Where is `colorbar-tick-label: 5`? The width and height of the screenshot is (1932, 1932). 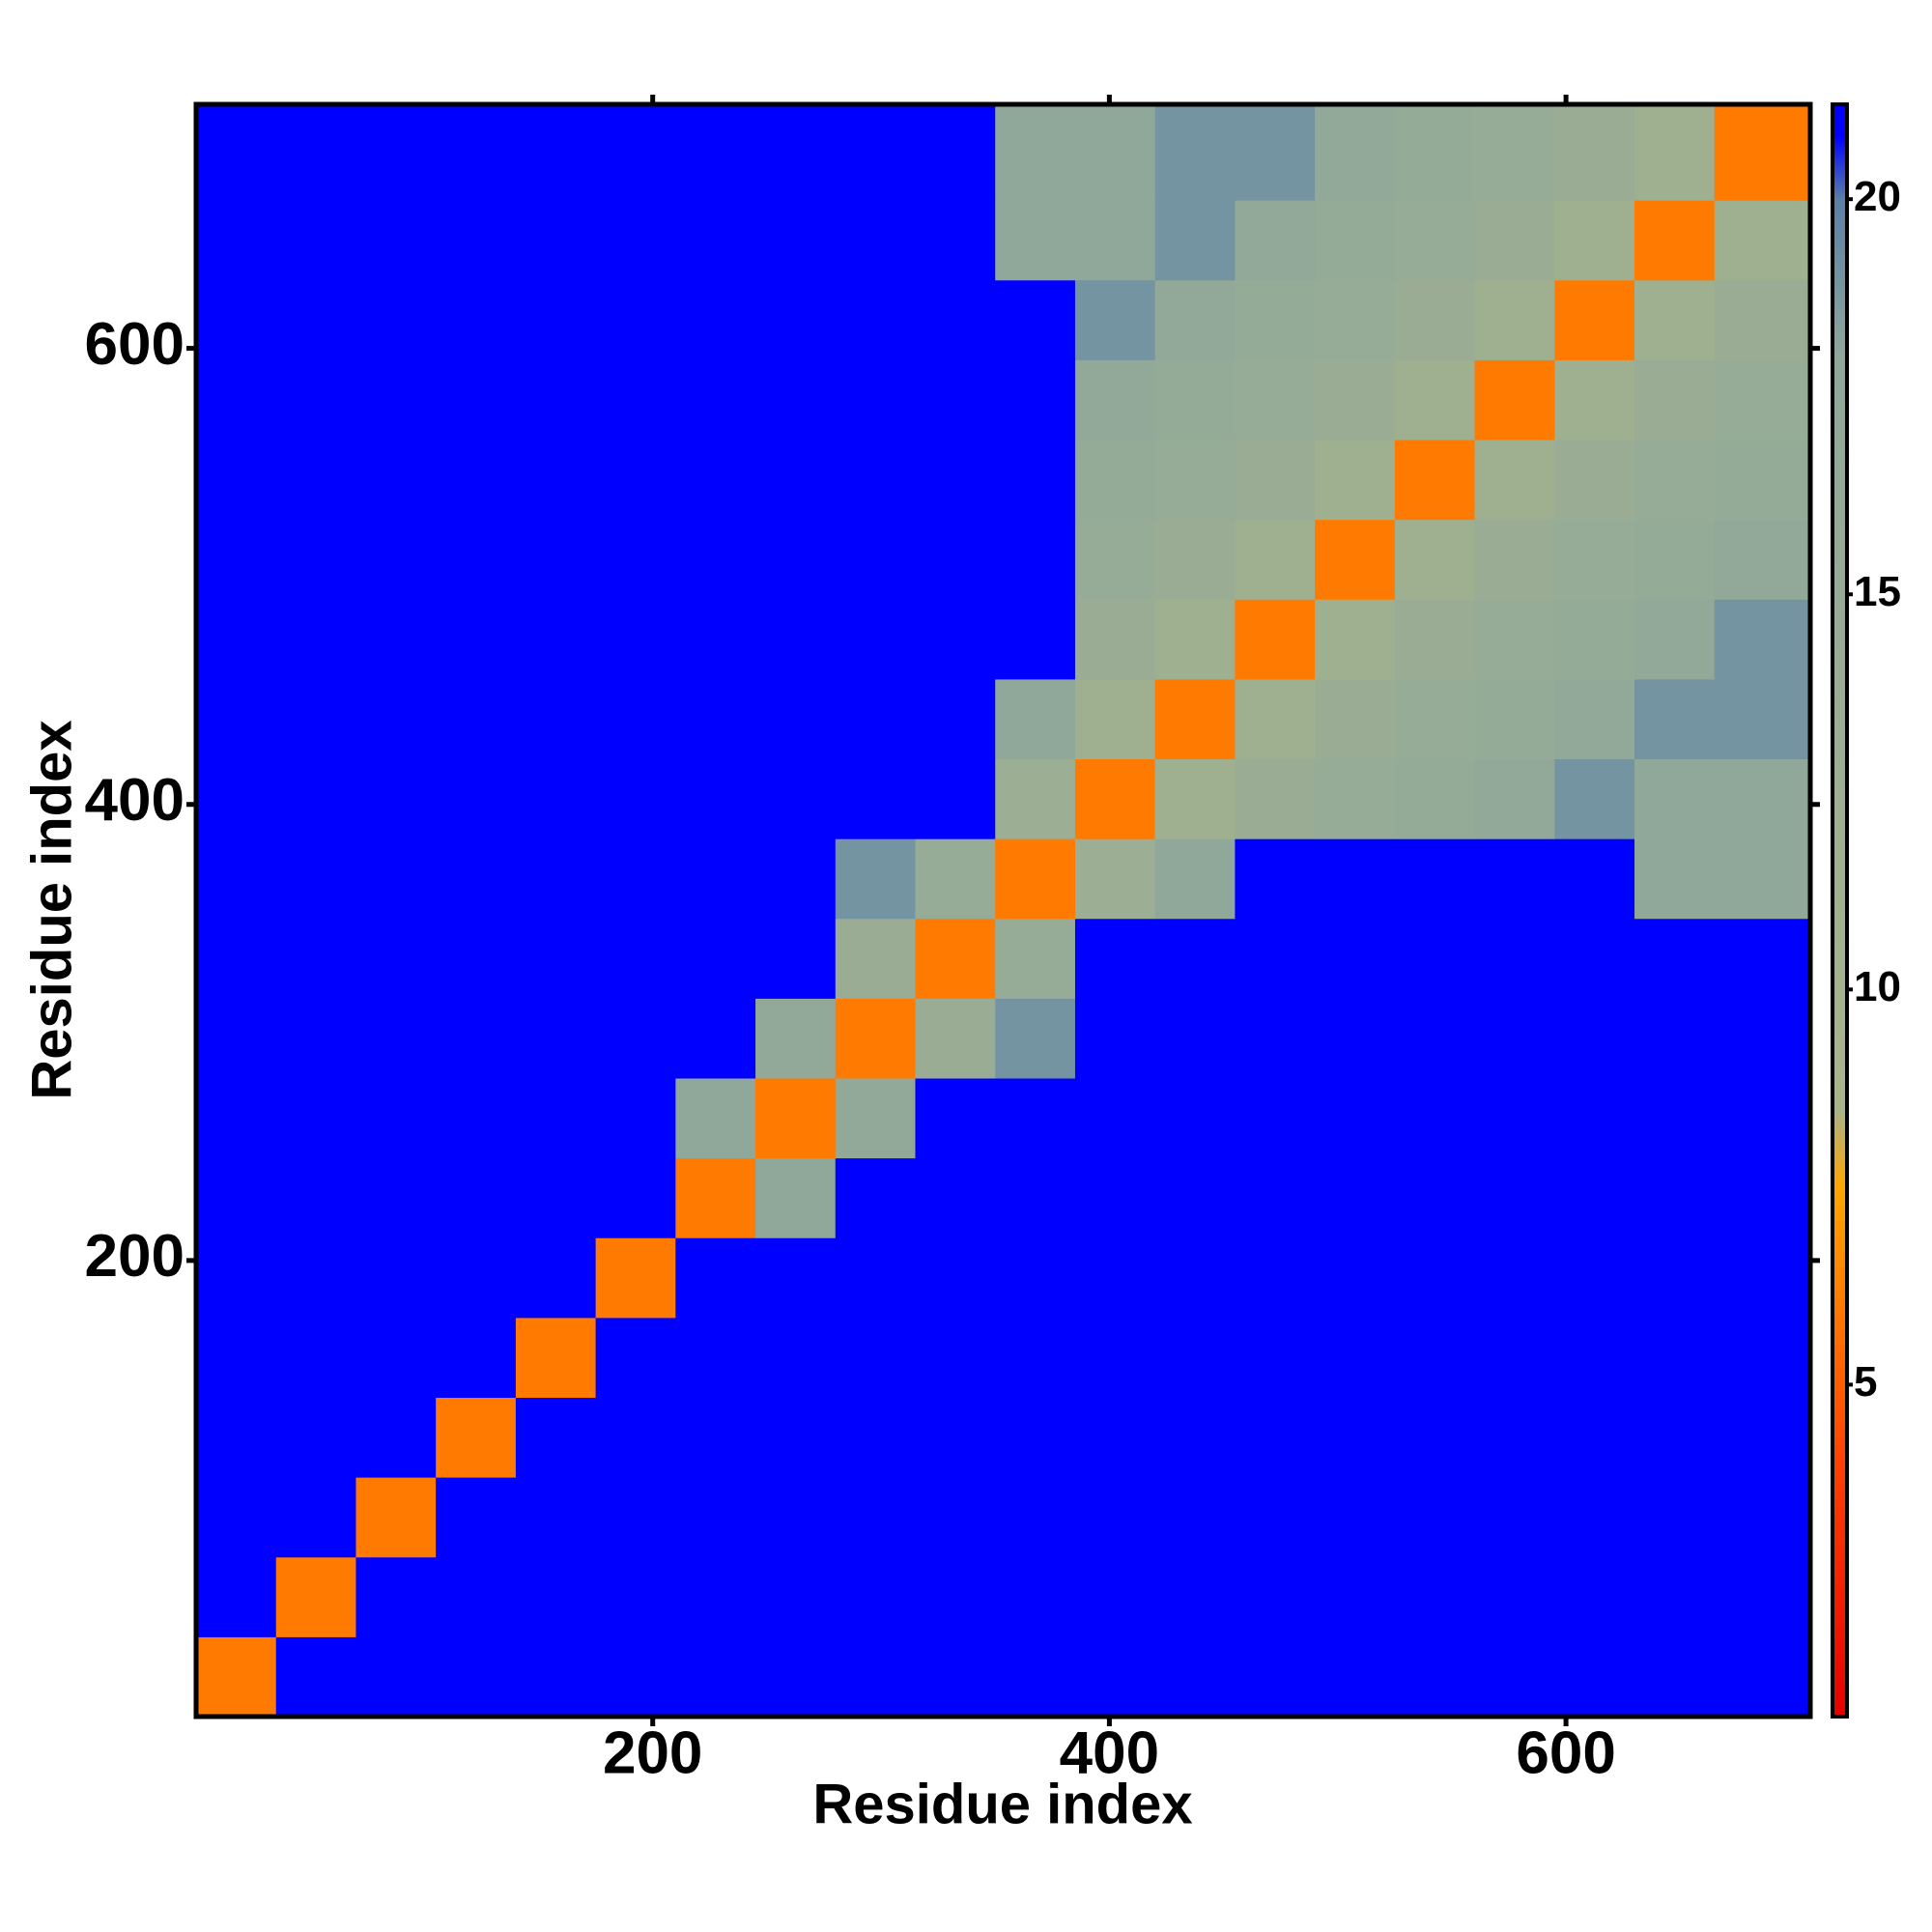
colorbar-tick-label: 5 is located at coordinates (1865, 1382).